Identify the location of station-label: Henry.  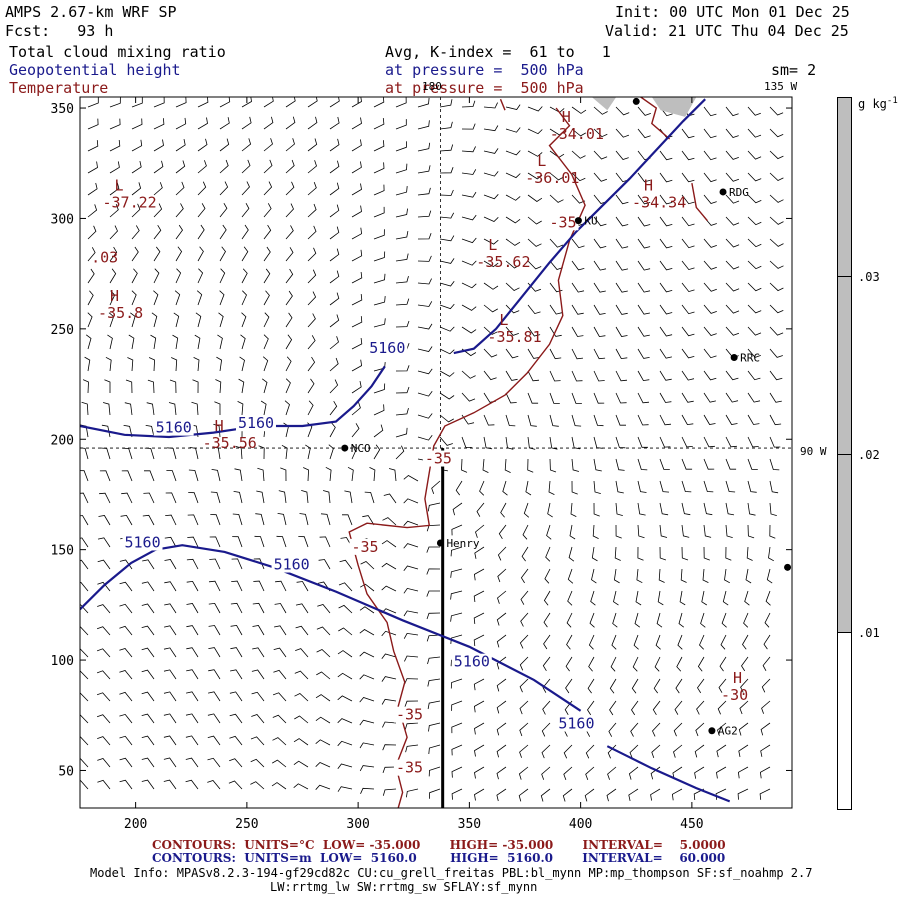
(462, 543).